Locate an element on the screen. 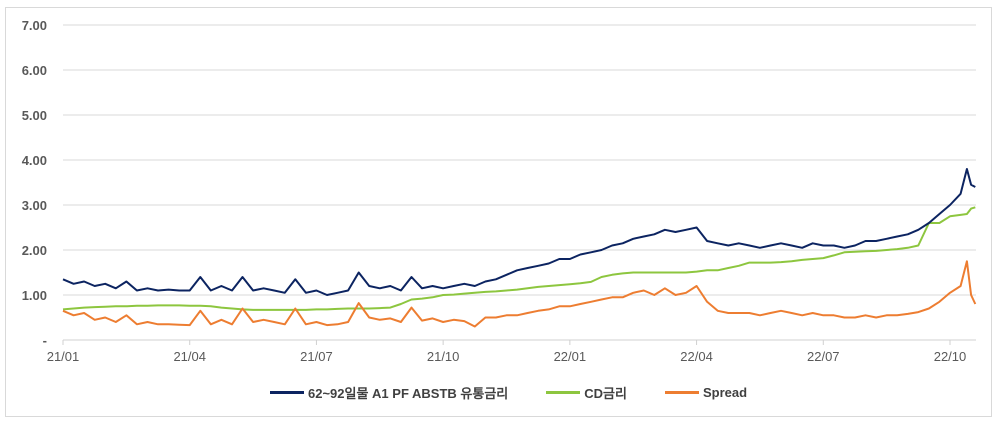 Image resolution: width=997 pixels, height=422 pixels. x-tick-label: 21/07 is located at coordinates (316, 356).